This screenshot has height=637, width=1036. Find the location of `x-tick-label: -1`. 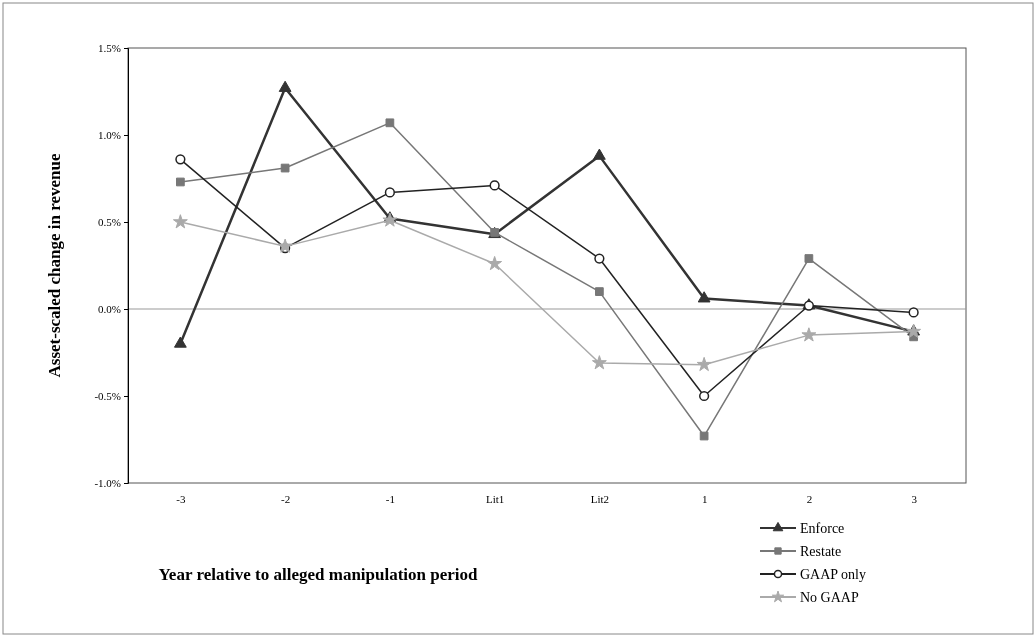

x-tick-label: -1 is located at coordinates (390, 498).